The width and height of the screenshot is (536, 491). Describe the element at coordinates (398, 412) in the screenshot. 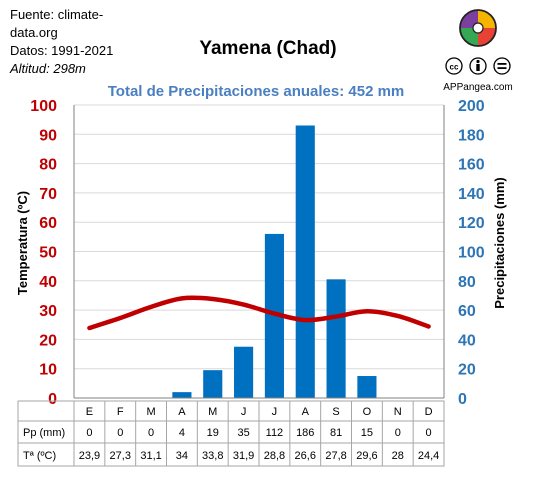

I see `x-tick-label: N` at that location.